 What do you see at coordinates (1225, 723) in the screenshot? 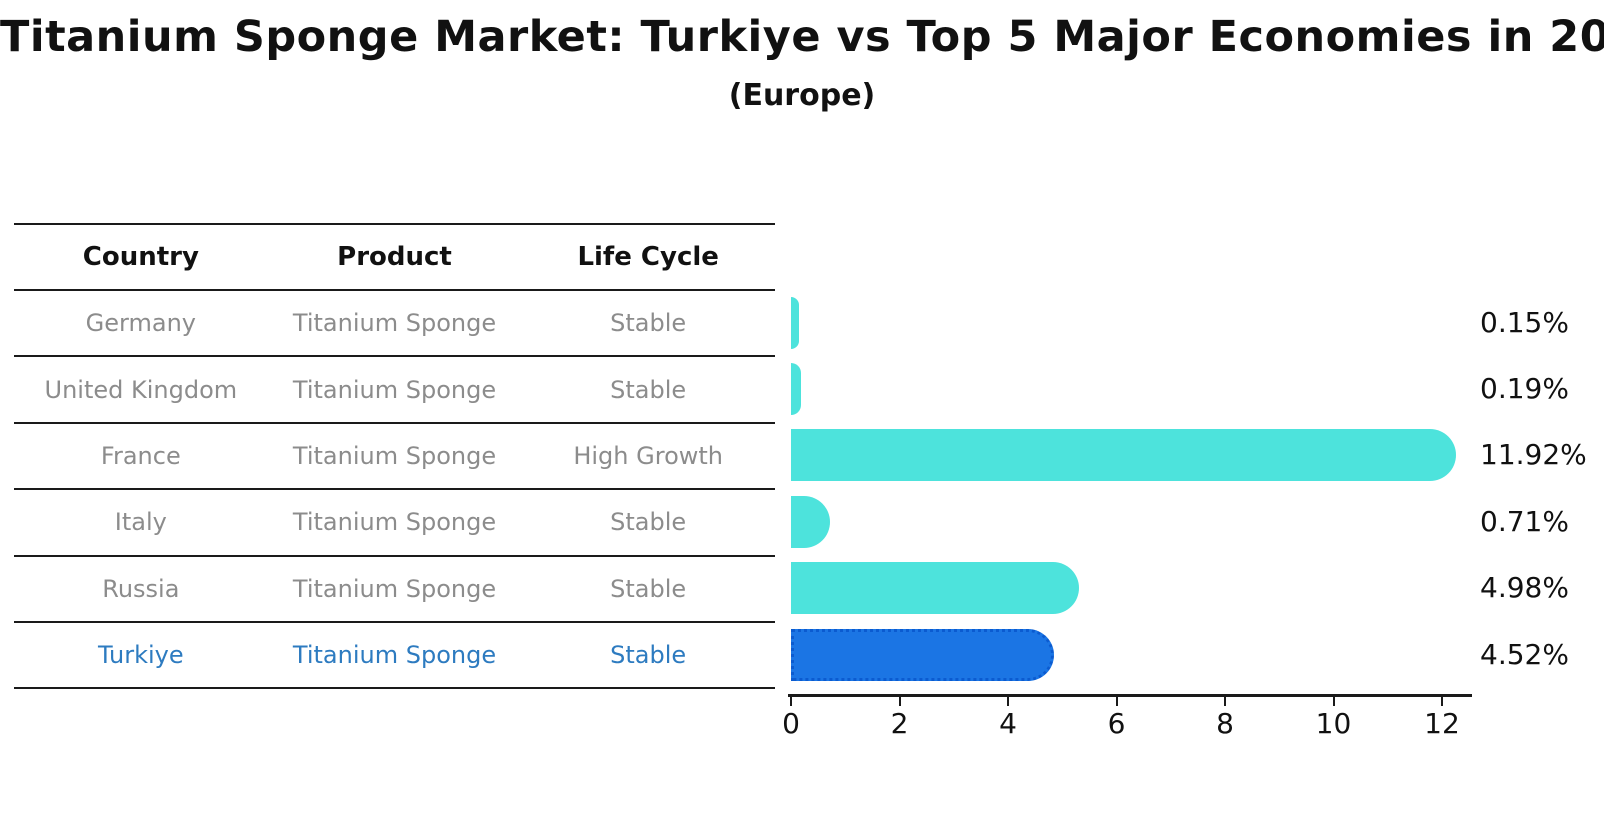
I see `x-tick-label: 8` at bounding box center [1225, 723].